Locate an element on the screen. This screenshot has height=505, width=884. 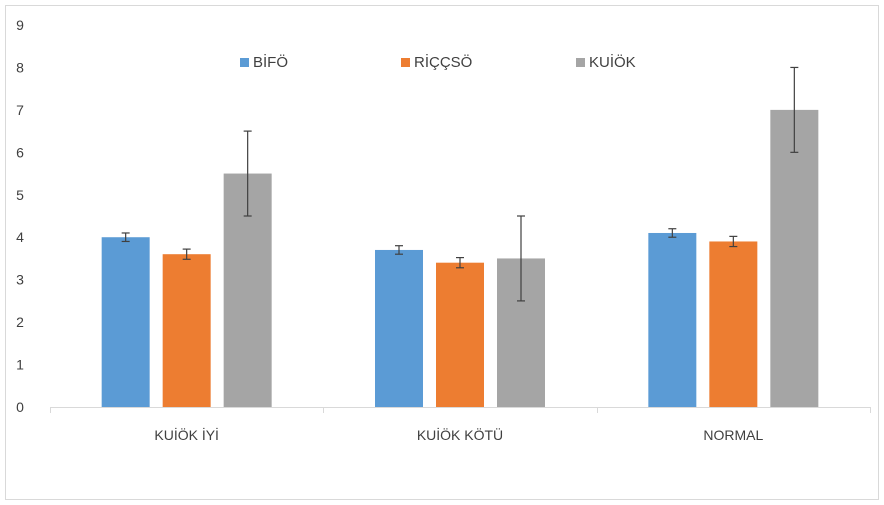
y-tick-label: 0 is located at coordinates (20, 407).